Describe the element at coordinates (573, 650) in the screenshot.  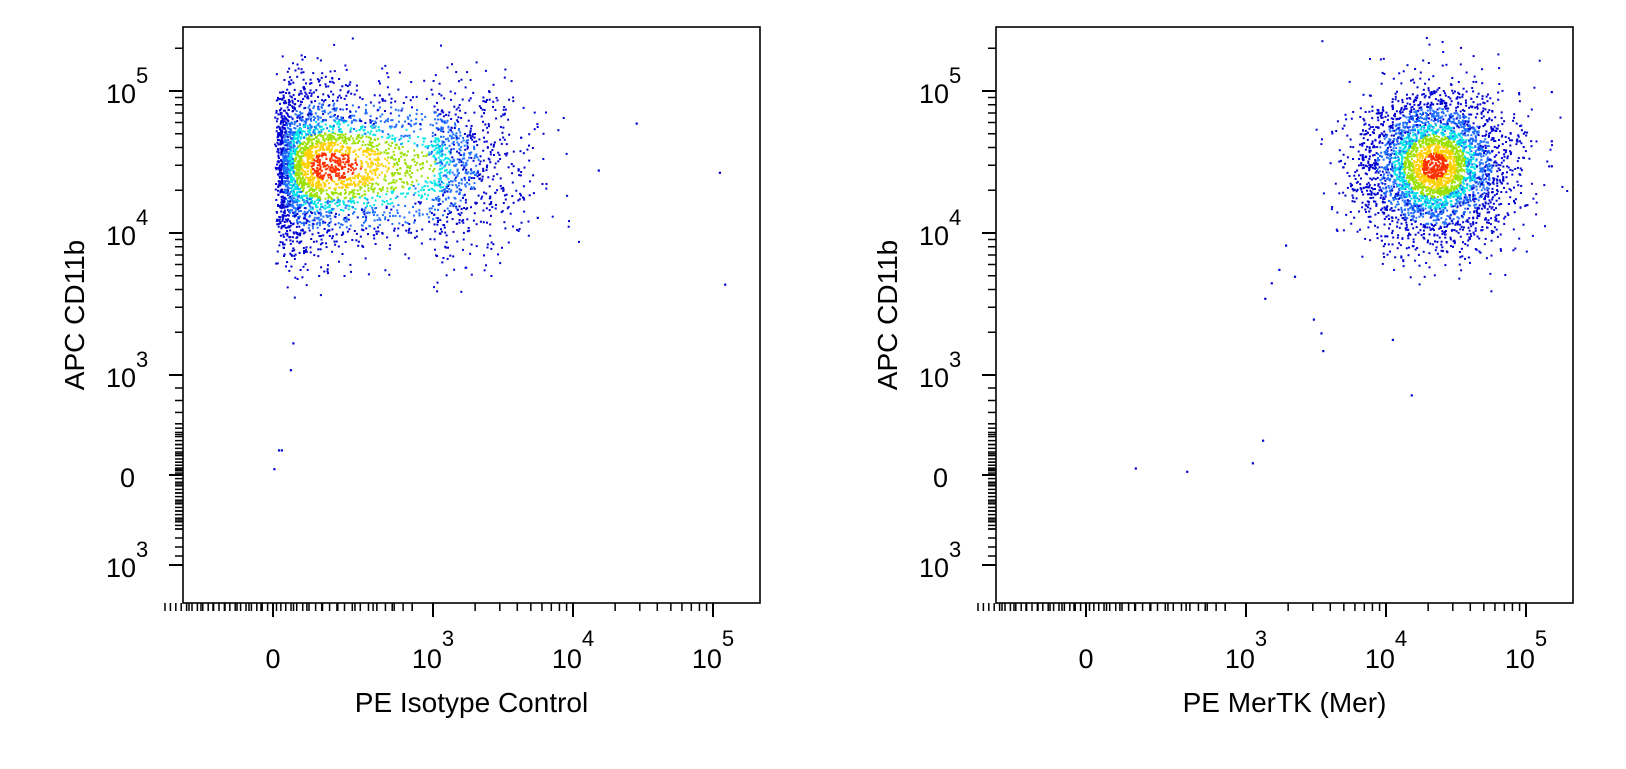
I see `x-tick-label: 104` at that location.